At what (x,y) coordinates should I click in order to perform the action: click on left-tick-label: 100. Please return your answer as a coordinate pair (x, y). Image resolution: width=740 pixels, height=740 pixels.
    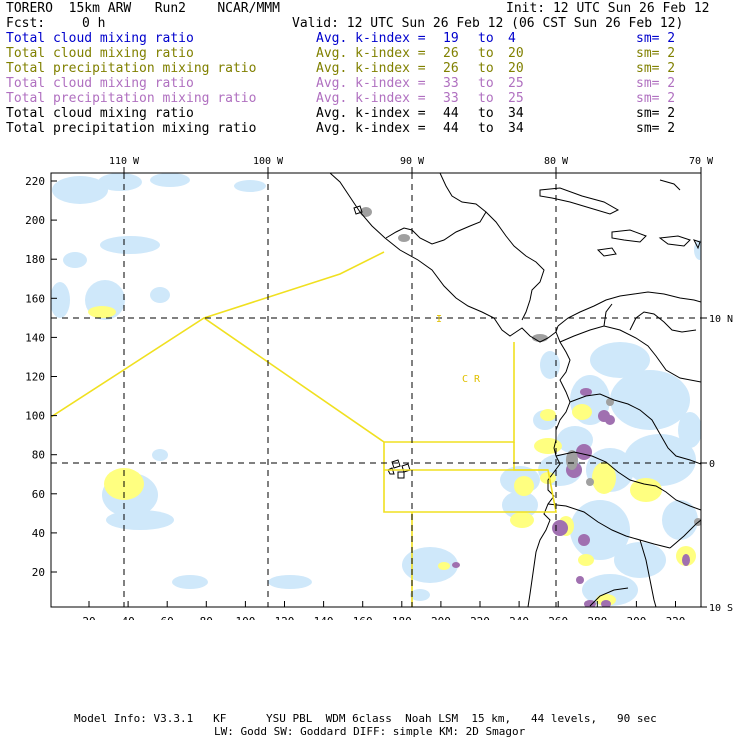
    Looking at the image, I should click on (35, 416).